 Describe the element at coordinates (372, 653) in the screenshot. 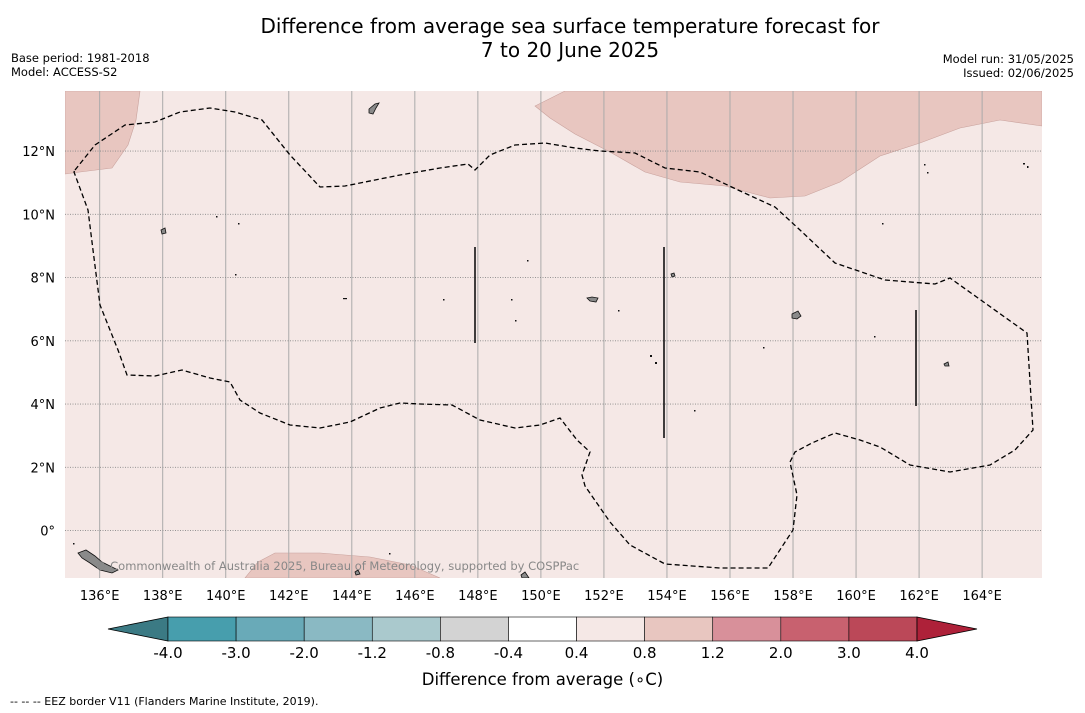

I see `colorbar-tick-label: -1.2` at that location.